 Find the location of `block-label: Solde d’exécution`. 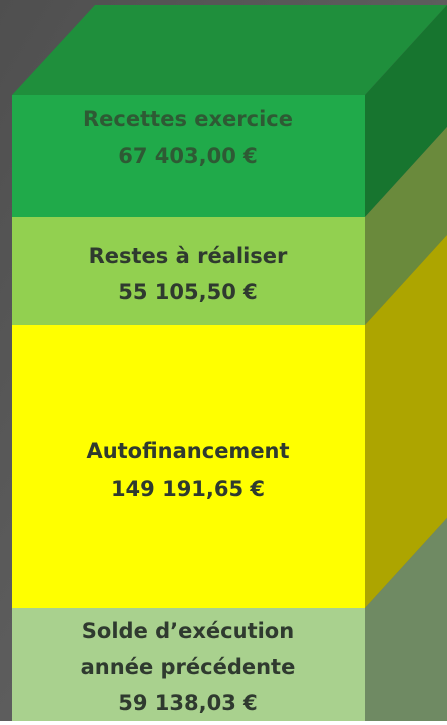

block-label: Solde d’exécution is located at coordinates (188, 631).